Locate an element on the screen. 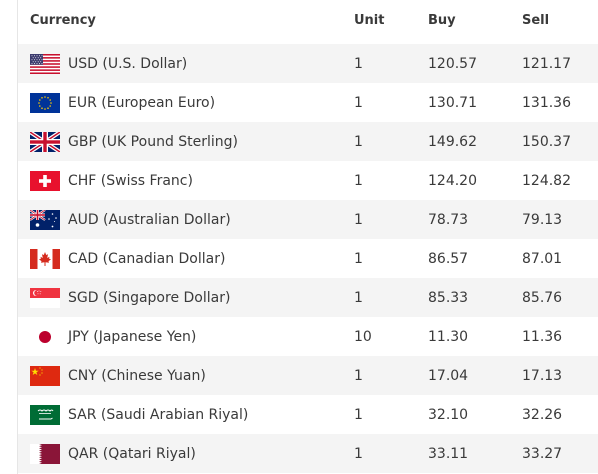 This screenshot has height=474, width=598. china-flag-icon is located at coordinates (45, 375).